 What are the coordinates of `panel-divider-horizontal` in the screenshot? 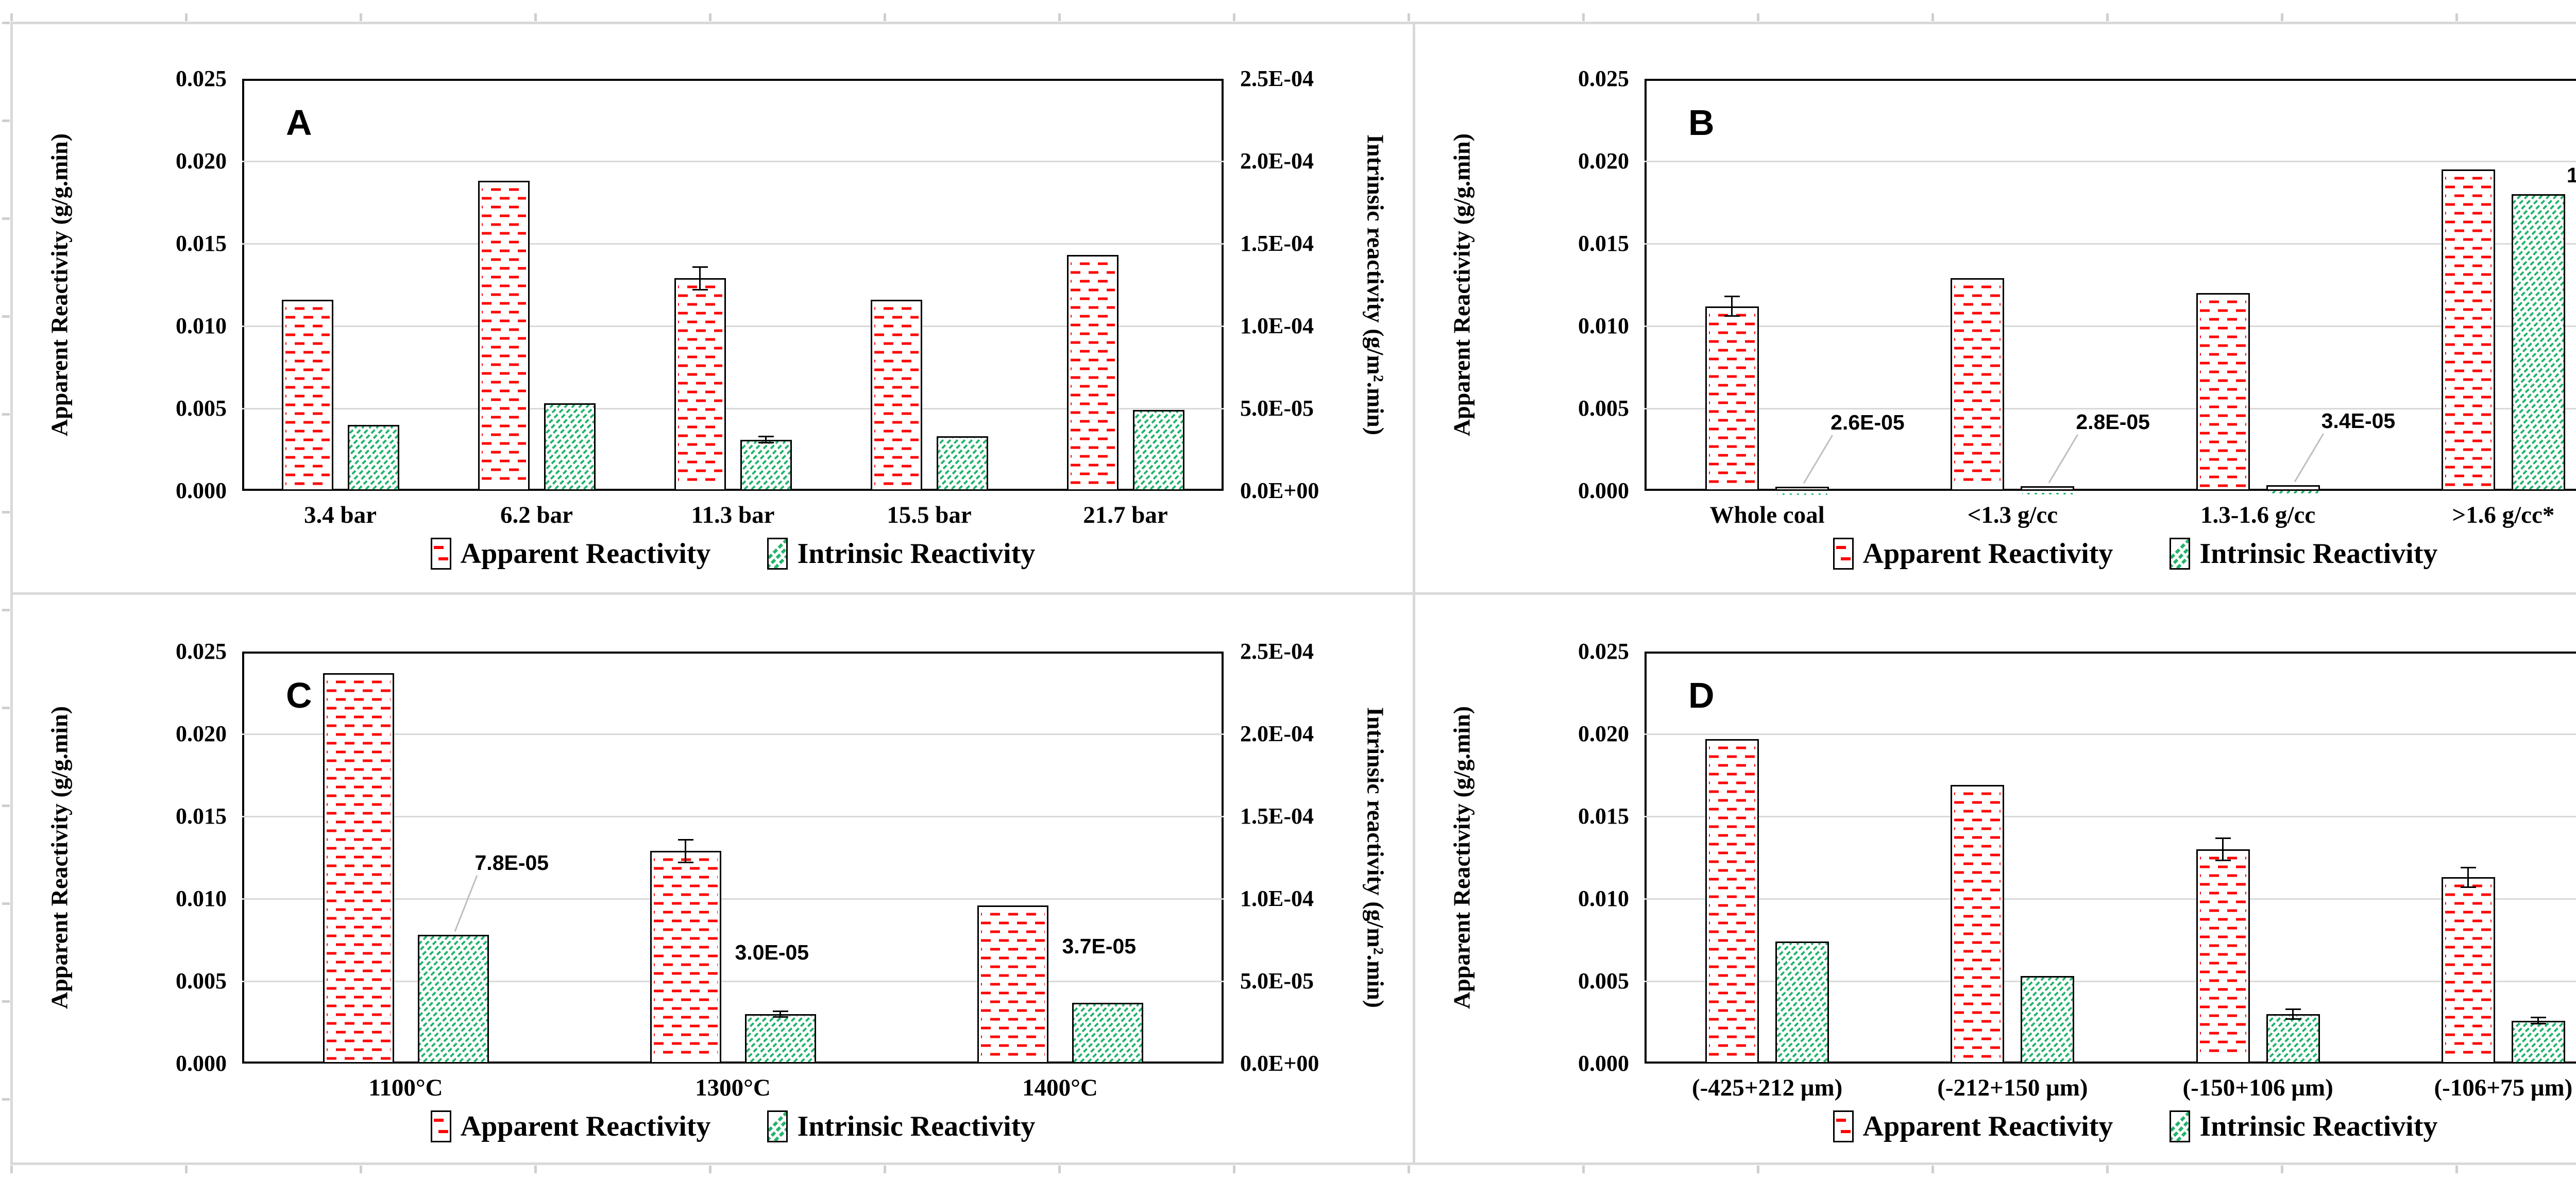 It's located at (1293, 593).